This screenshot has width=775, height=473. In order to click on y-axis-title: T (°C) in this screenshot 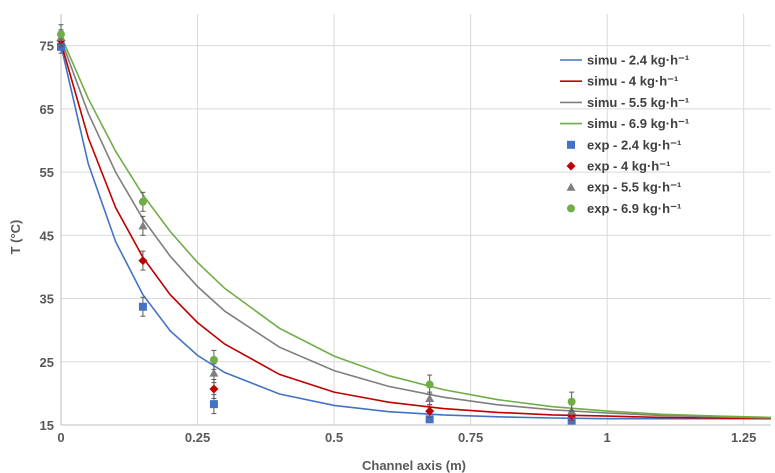, I will do `click(15, 237)`.